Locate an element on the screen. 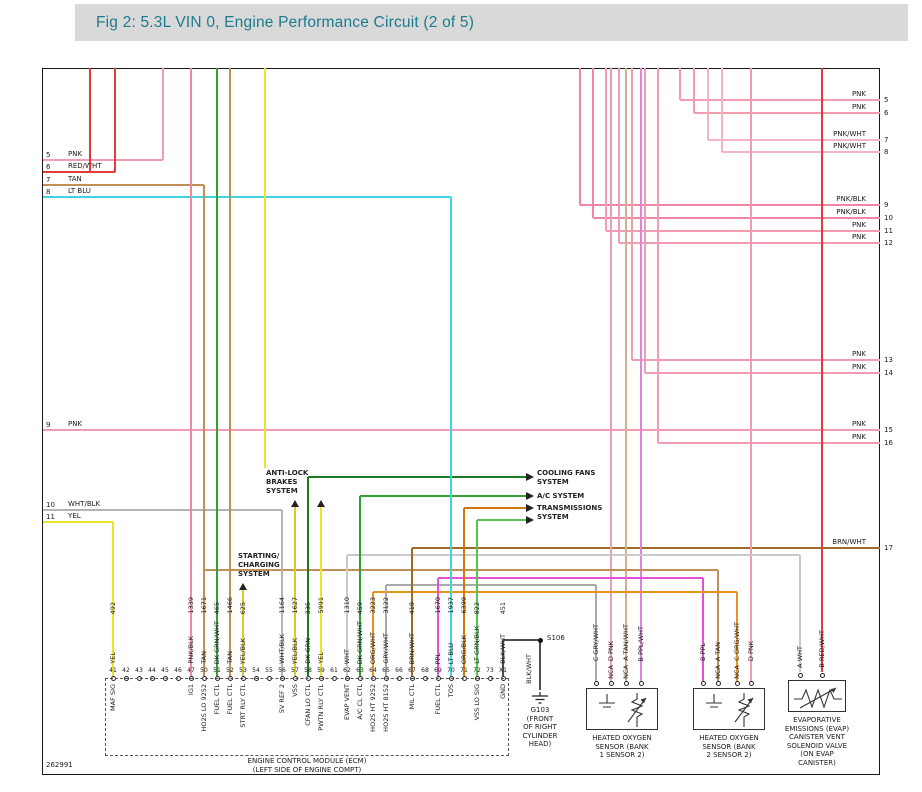 The height and width of the screenshot is (792, 922). ecm-pin-circuit-67: 419 is located at coordinates (411, 607).